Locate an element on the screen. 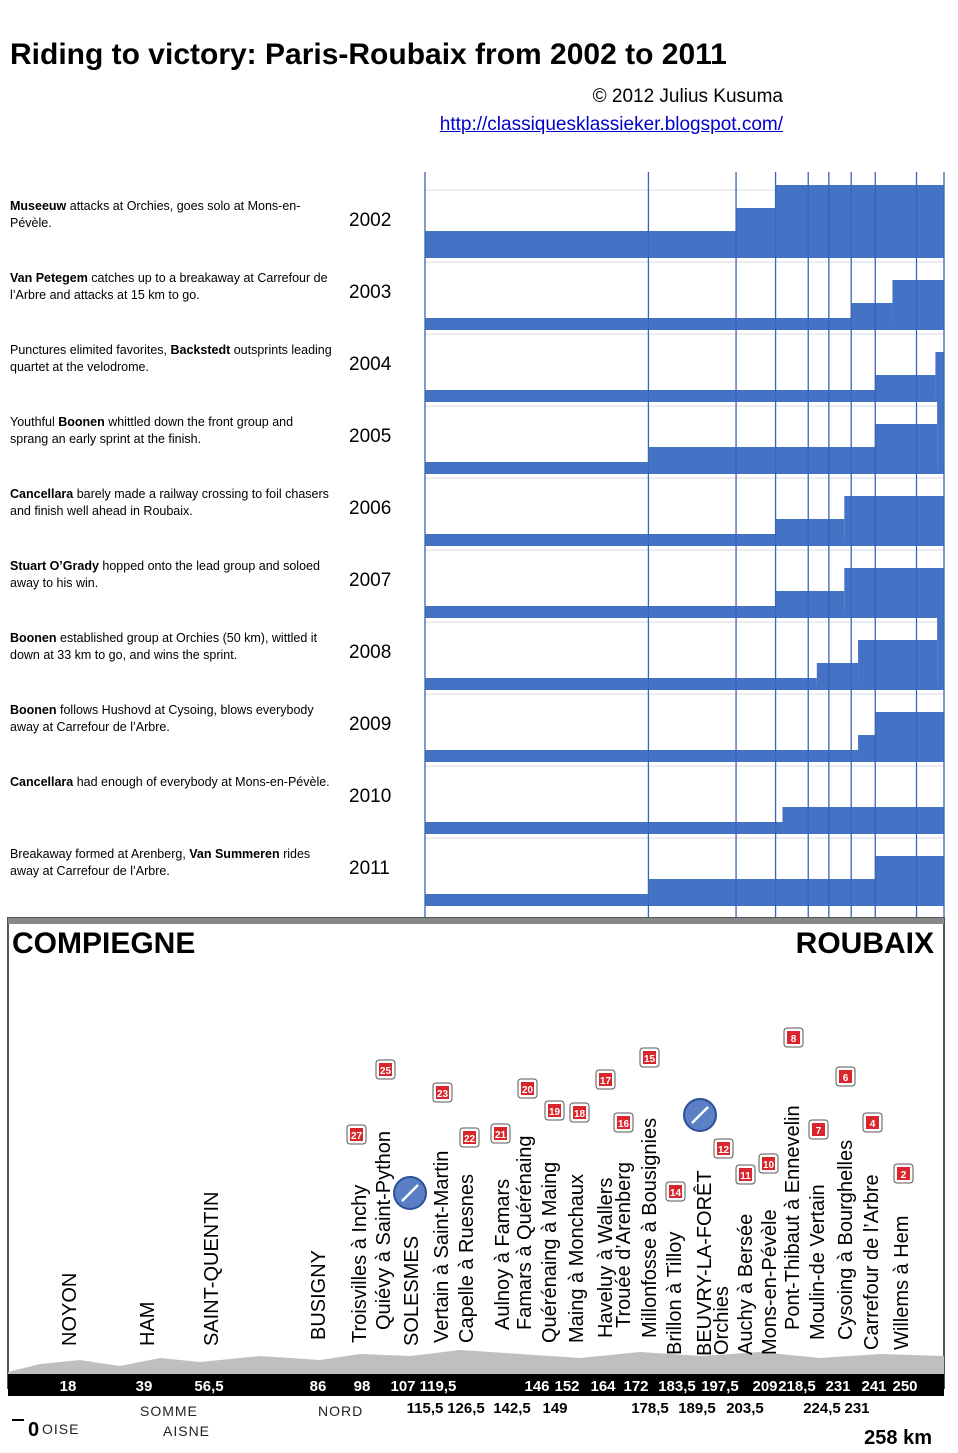 The height and width of the screenshot is (1453, 958). cobble-sector-label-group: Trouée d’Arenberg is located at coordinates (624, 1245).